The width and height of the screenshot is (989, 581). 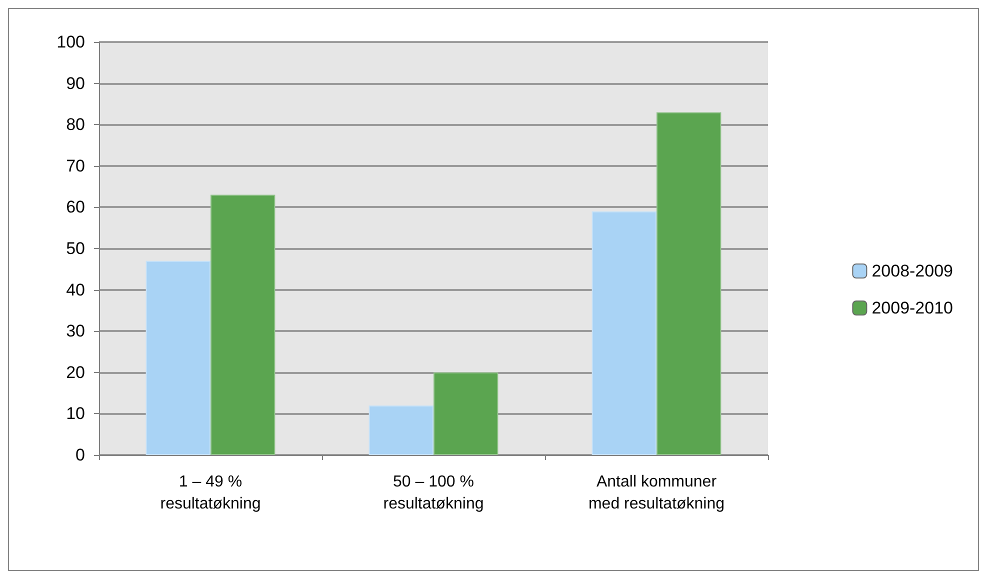 What do you see at coordinates (80, 455) in the screenshot?
I see `y-tick-label: 0` at bounding box center [80, 455].